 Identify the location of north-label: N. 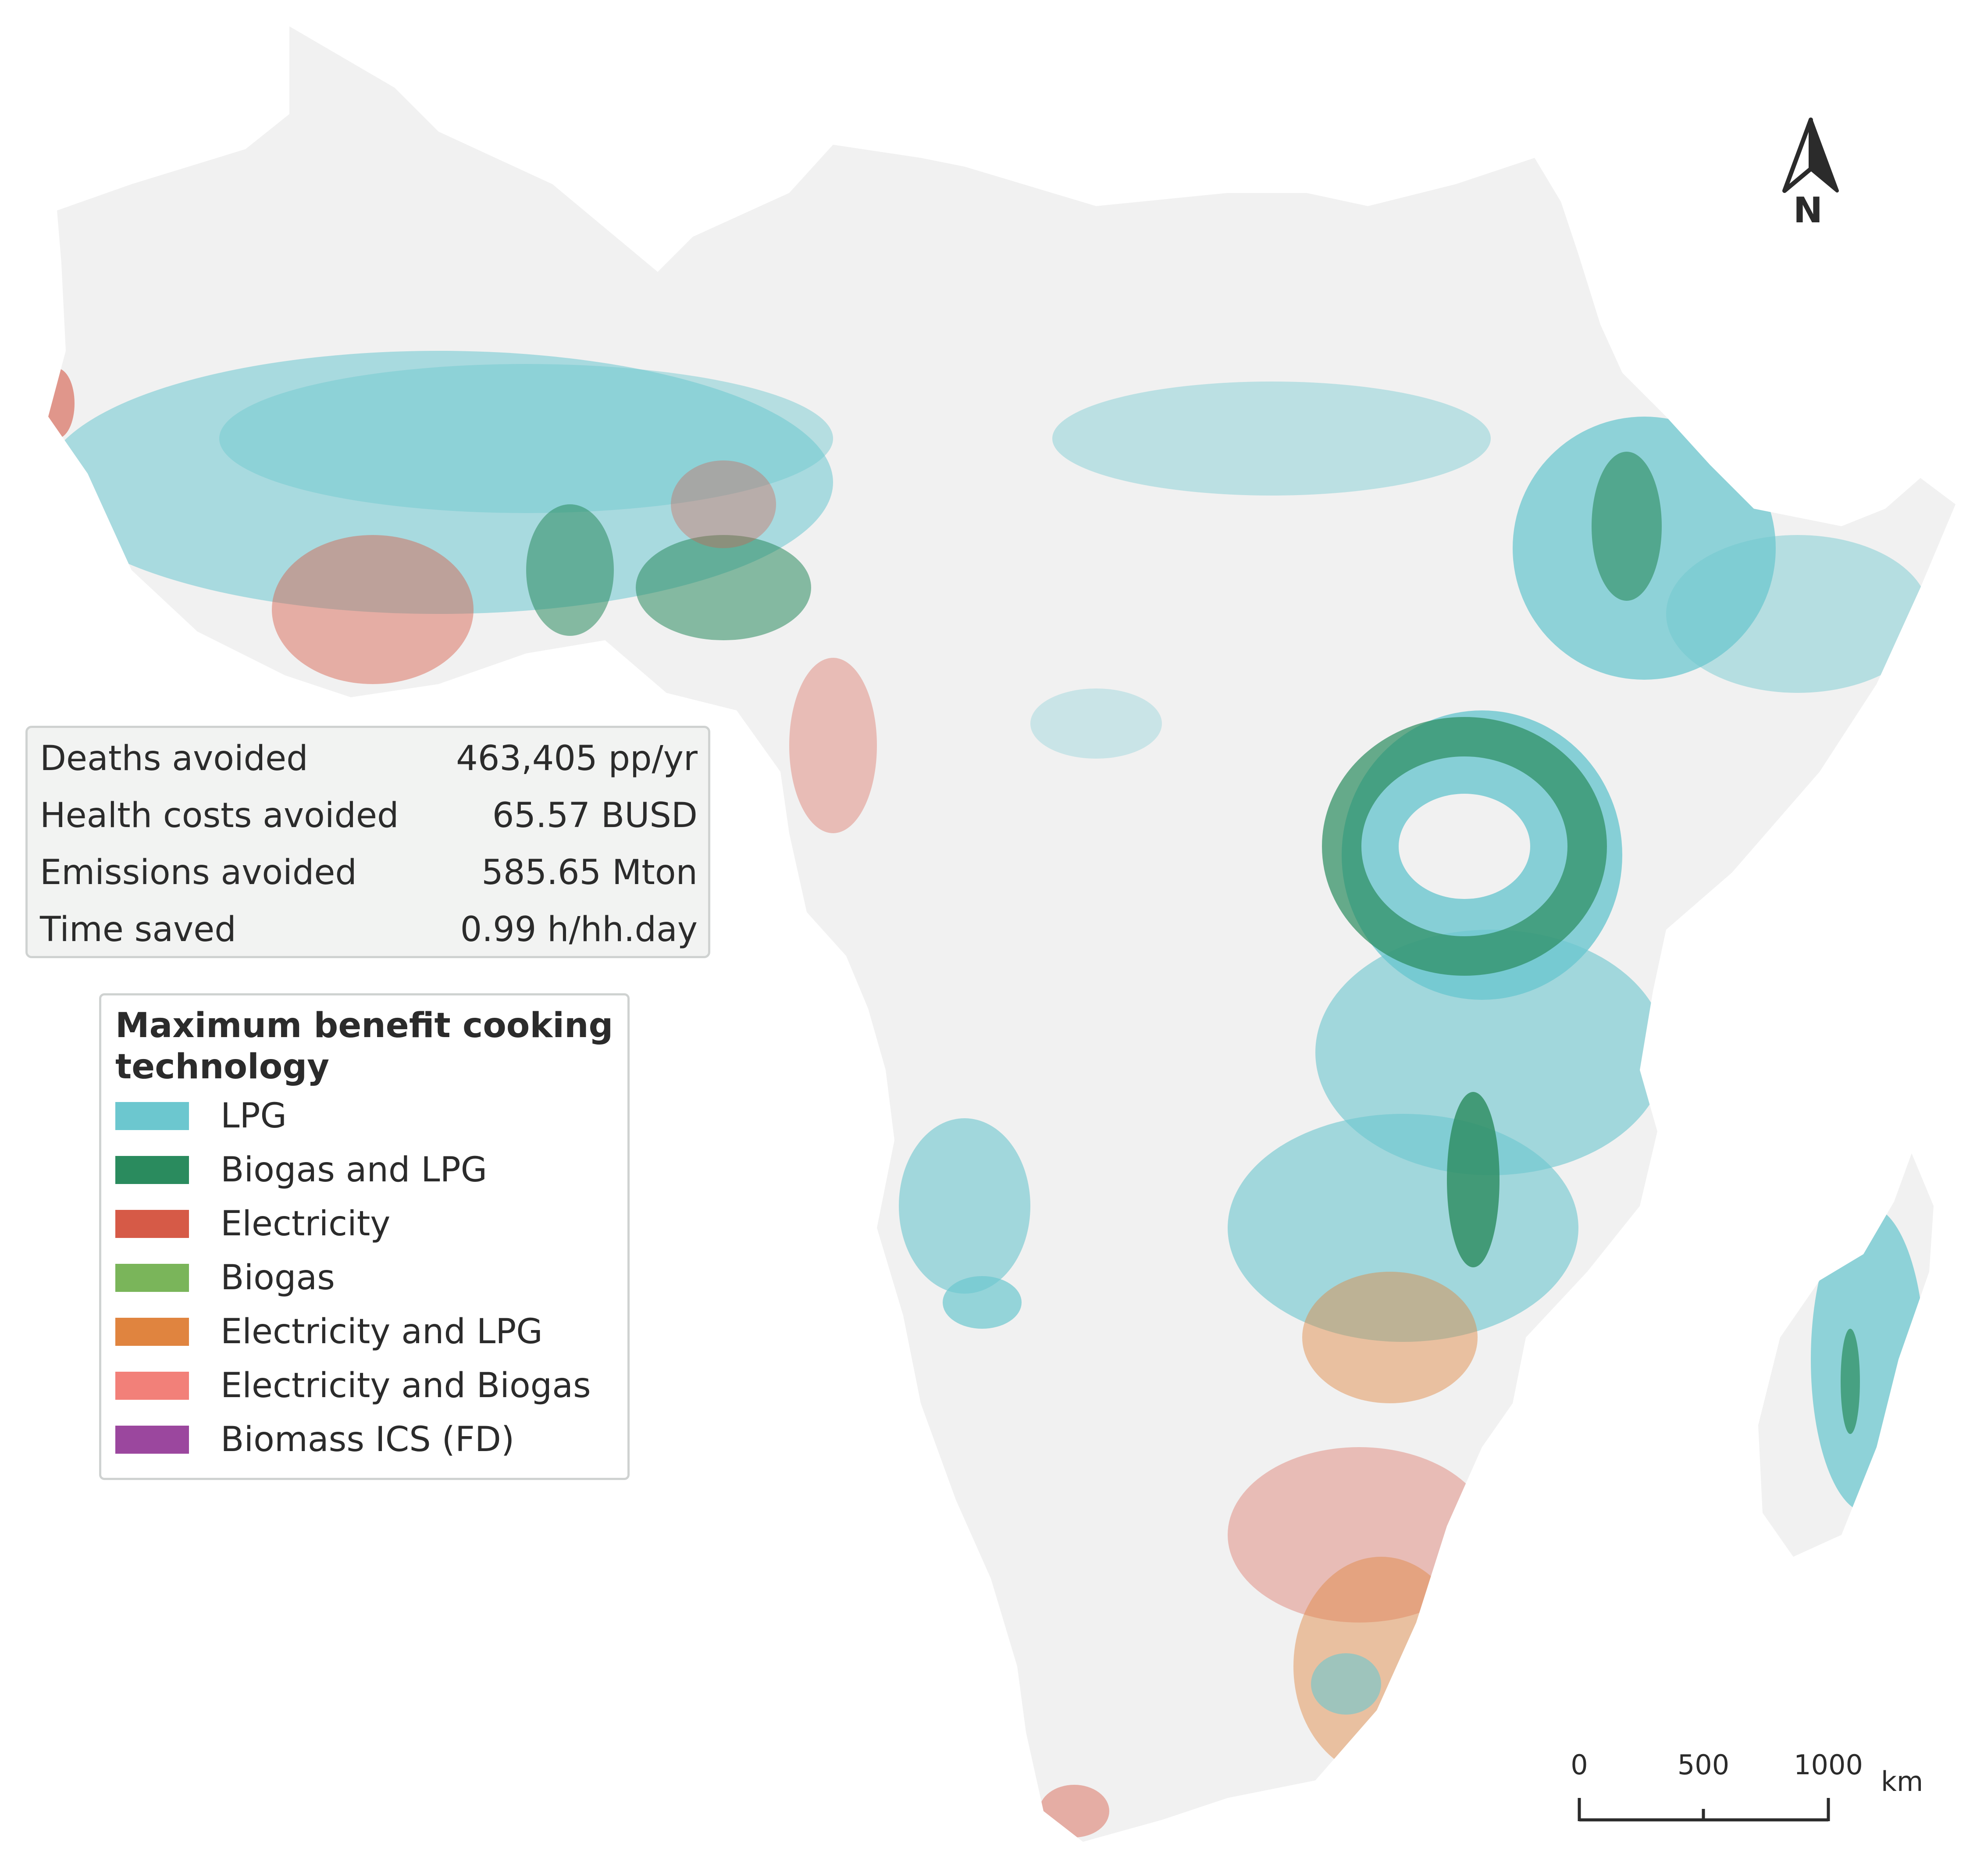
(1808, 210).